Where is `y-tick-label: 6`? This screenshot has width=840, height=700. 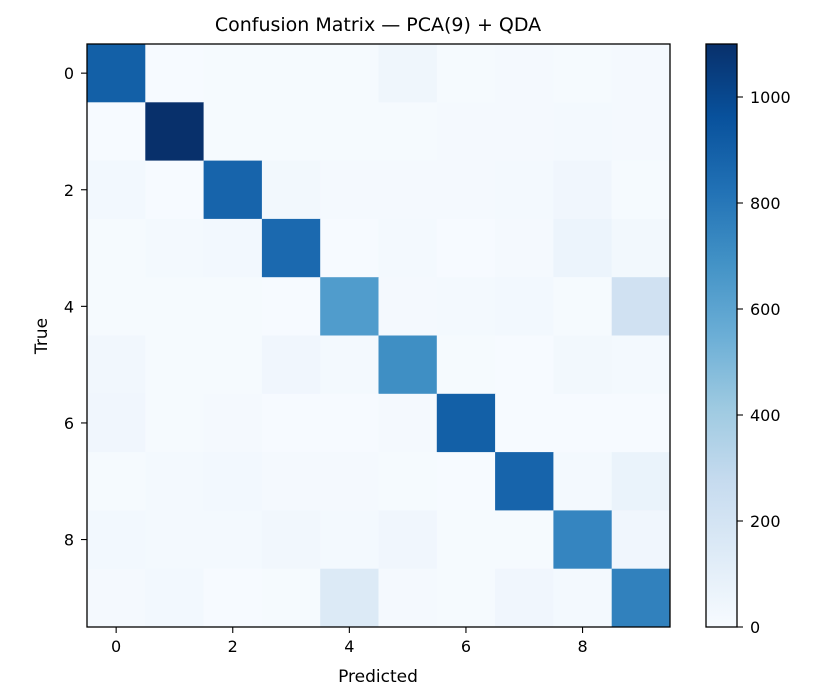 y-tick-label: 6 is located at coordinates (69, 423).